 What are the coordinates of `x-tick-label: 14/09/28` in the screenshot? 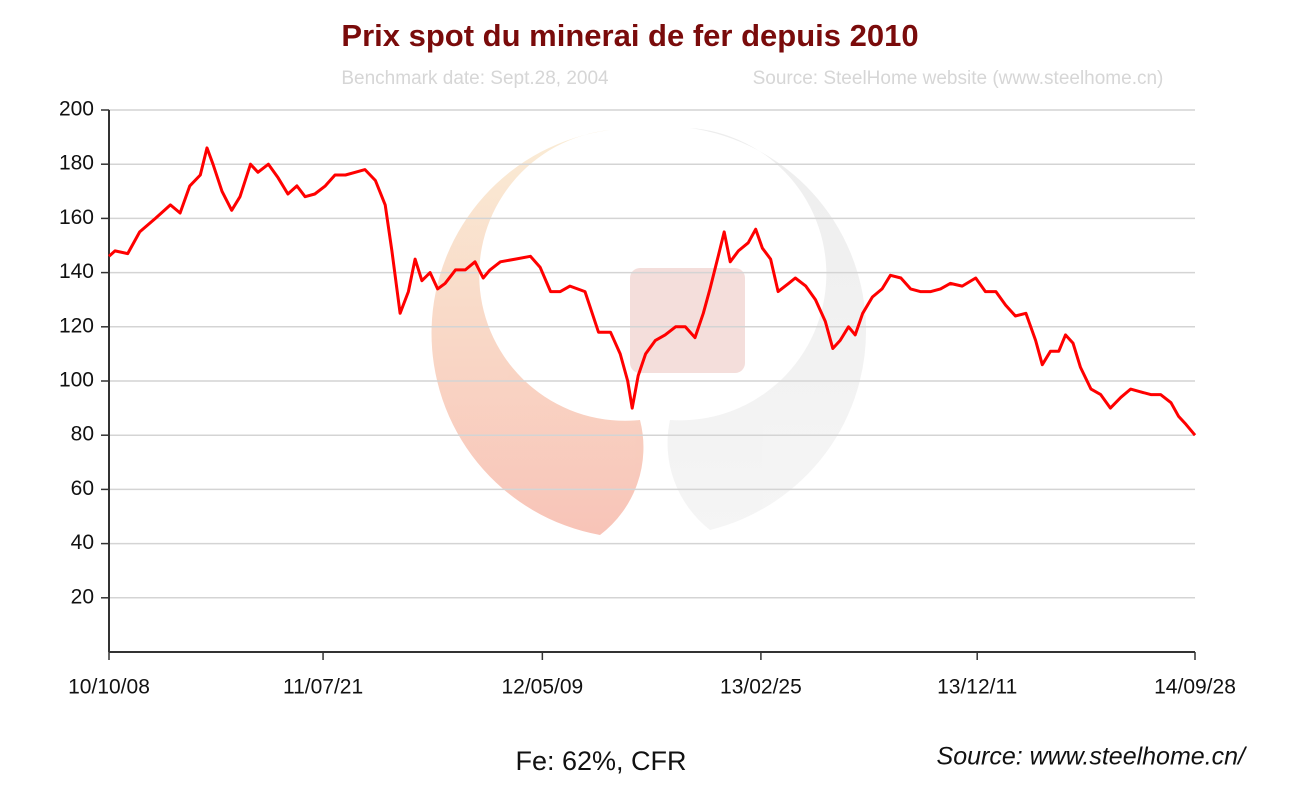 It's located at (1195, 687).